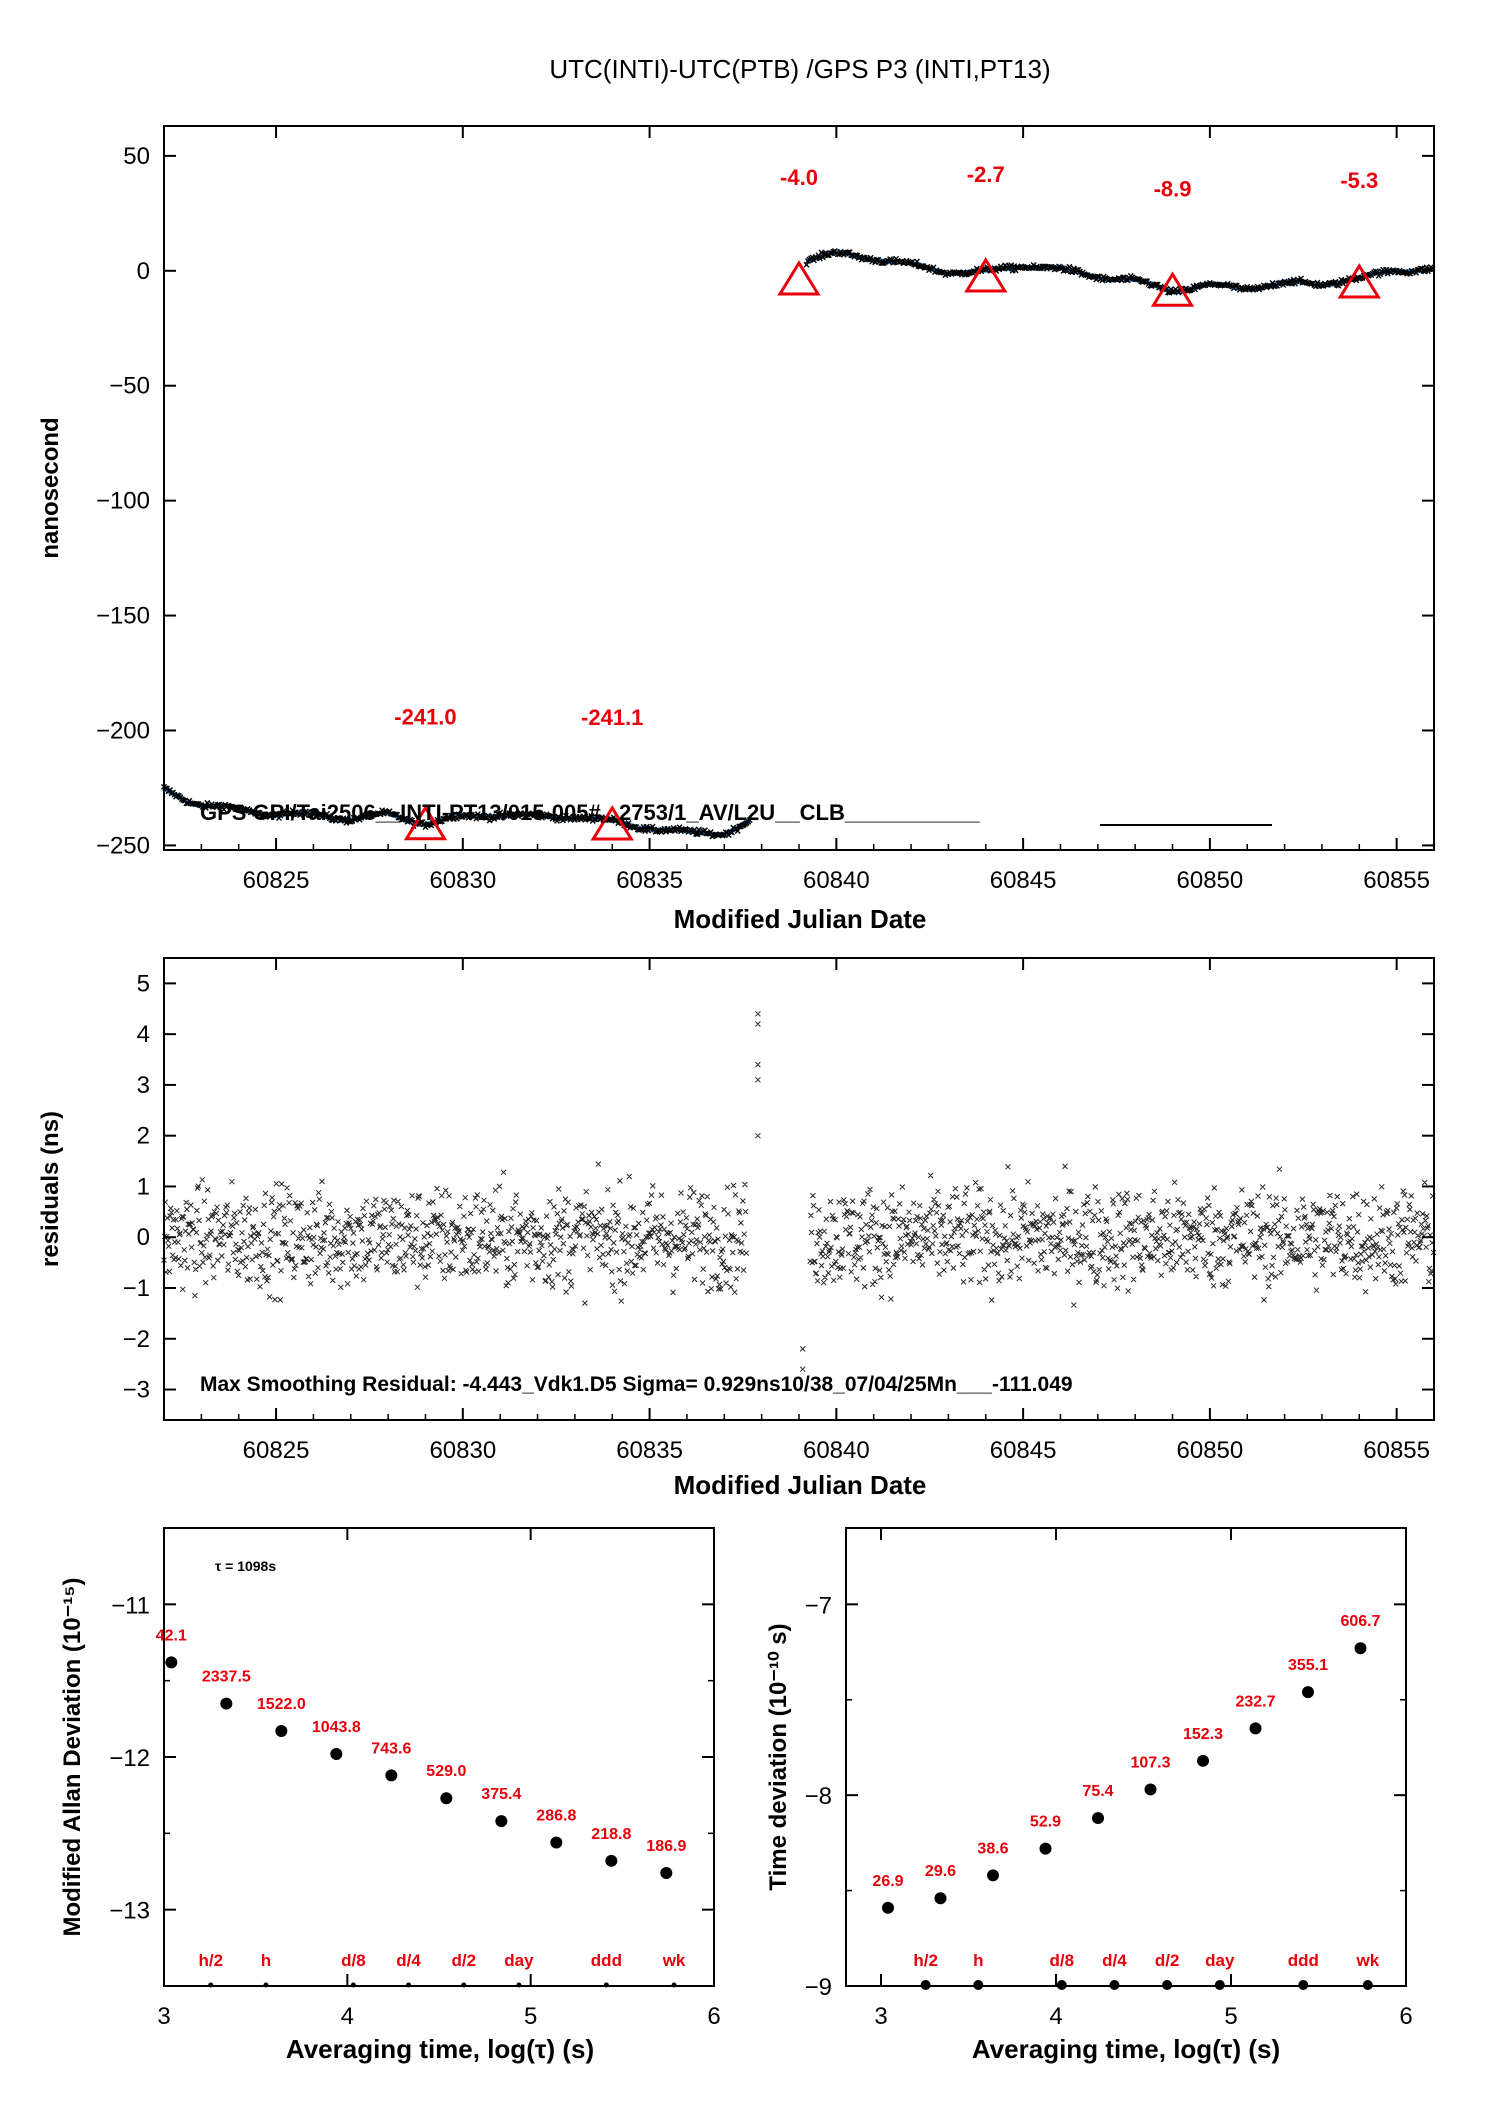 This screenshot has width=1488, height=2105. Describe the element at coordinates (800, 1485) in the screenshot. I see `x-axis-label: Modified Julian Date` at that location.